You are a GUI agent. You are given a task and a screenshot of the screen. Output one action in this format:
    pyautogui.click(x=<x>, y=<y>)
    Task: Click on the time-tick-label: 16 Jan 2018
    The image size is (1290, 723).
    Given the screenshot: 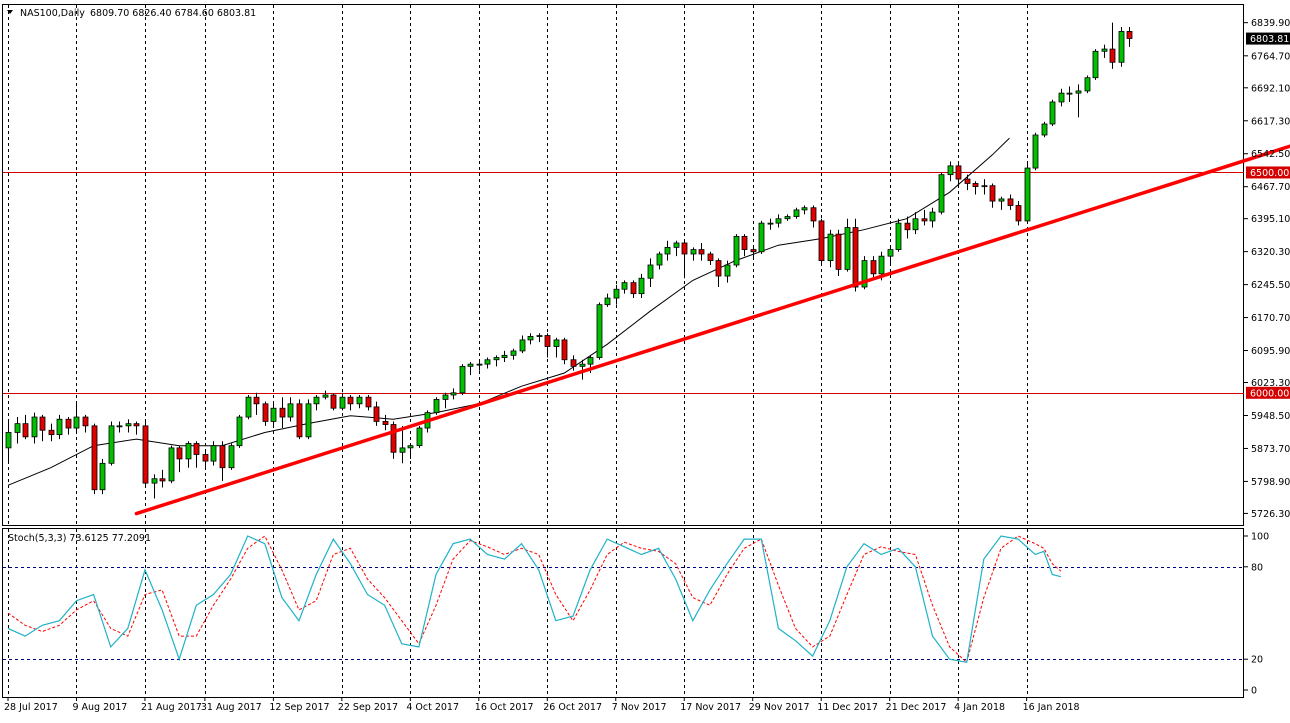 What is the action you would take?
    pyautogui.click(x=1051, y=707)
    